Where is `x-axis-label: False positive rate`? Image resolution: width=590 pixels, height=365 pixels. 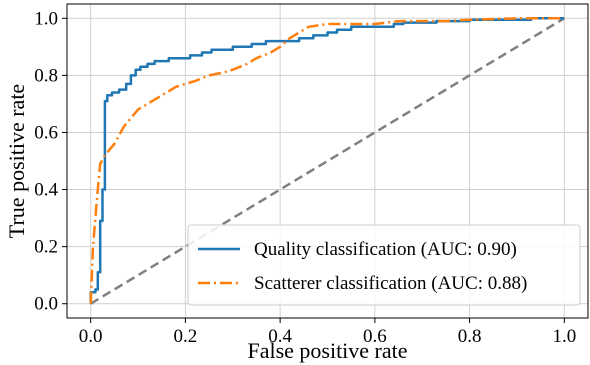 x-axis-label: False positive rate is located at coordinates (327, 350).